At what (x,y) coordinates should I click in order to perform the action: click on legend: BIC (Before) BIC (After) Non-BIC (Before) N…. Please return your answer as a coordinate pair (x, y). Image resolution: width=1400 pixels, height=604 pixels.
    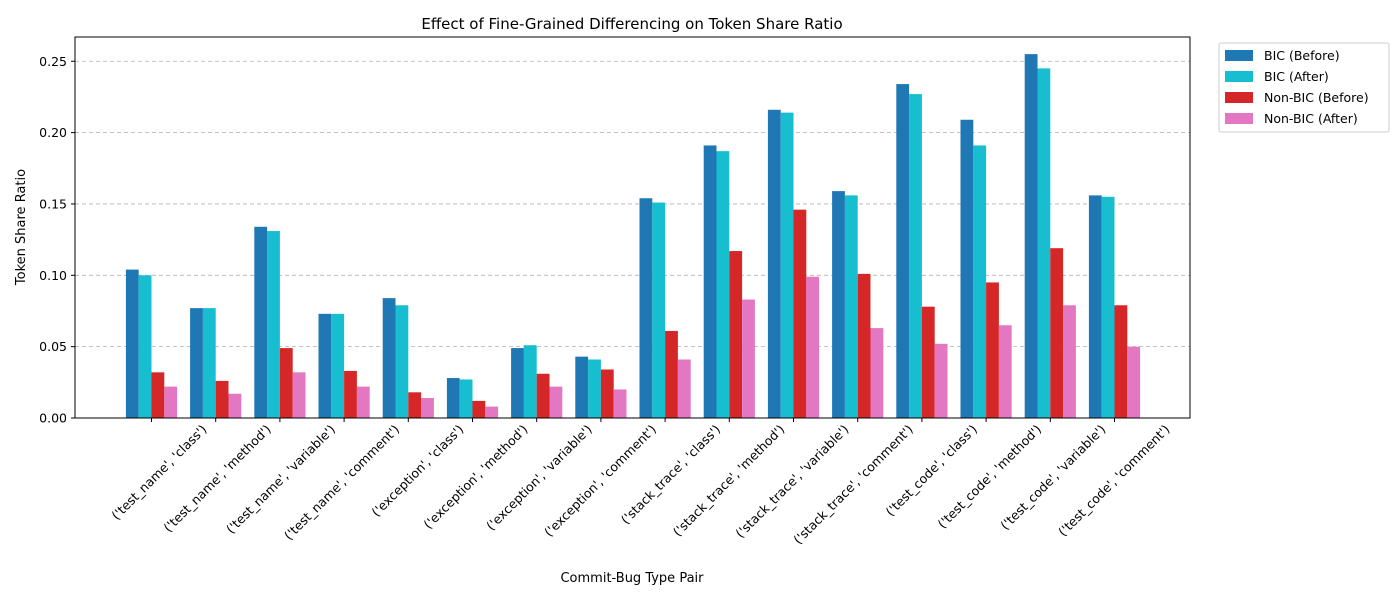
    Looking at the image, I should click on (1304, 87).